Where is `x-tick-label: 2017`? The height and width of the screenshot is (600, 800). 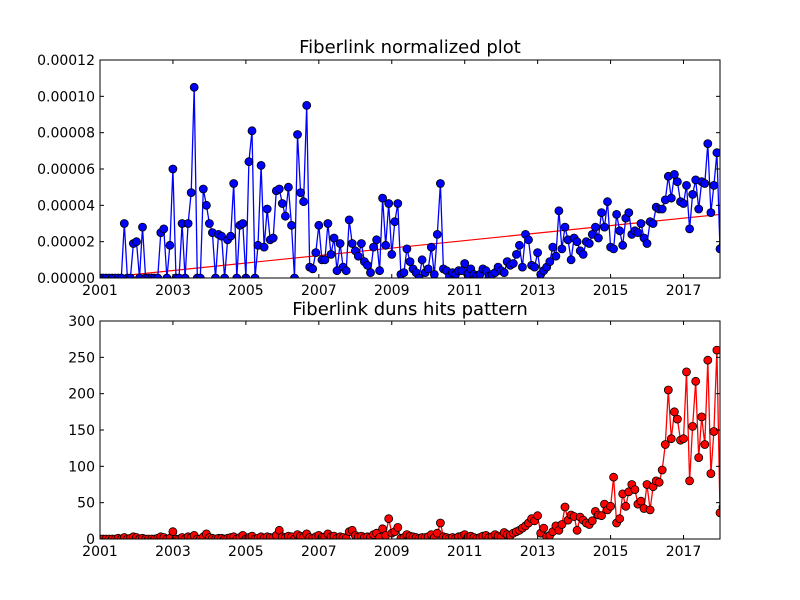
x-tick-label: 2017 is located at coordinates (684, 552).